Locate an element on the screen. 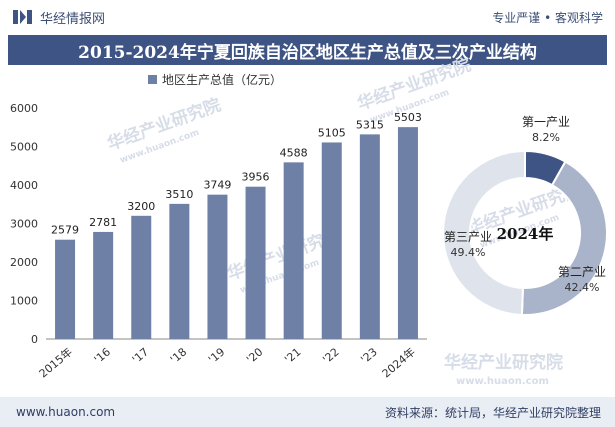 This screenshot has height=427, width=615. x-tick-label: '21 is located at coordinates (292, 355).